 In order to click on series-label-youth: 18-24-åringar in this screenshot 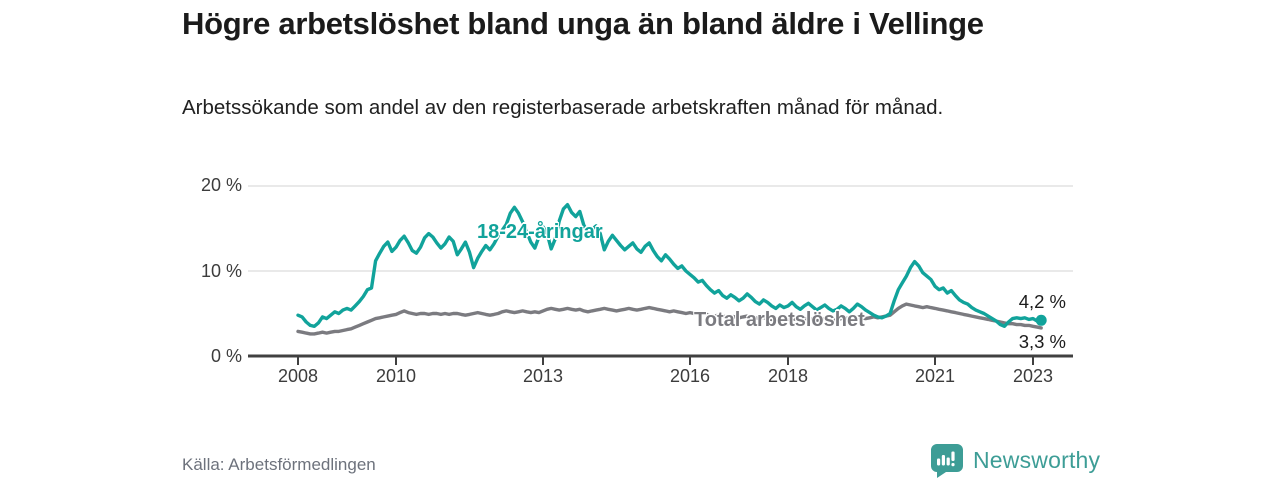, I will do `click(540, 232)`.